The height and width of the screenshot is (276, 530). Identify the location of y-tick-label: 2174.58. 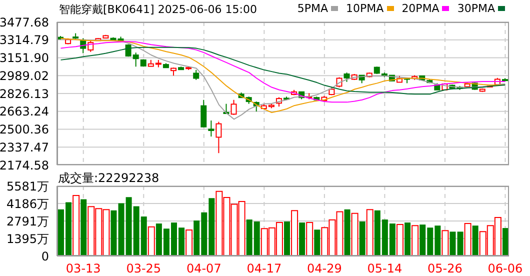
(24, 165).